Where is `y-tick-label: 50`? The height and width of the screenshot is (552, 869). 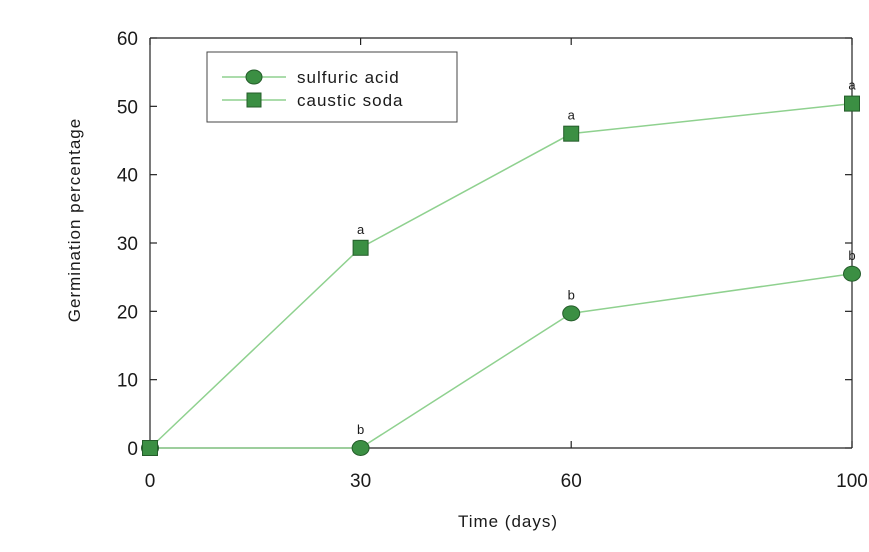
y-tick-label: 50 is located at coordinates (127, 107).